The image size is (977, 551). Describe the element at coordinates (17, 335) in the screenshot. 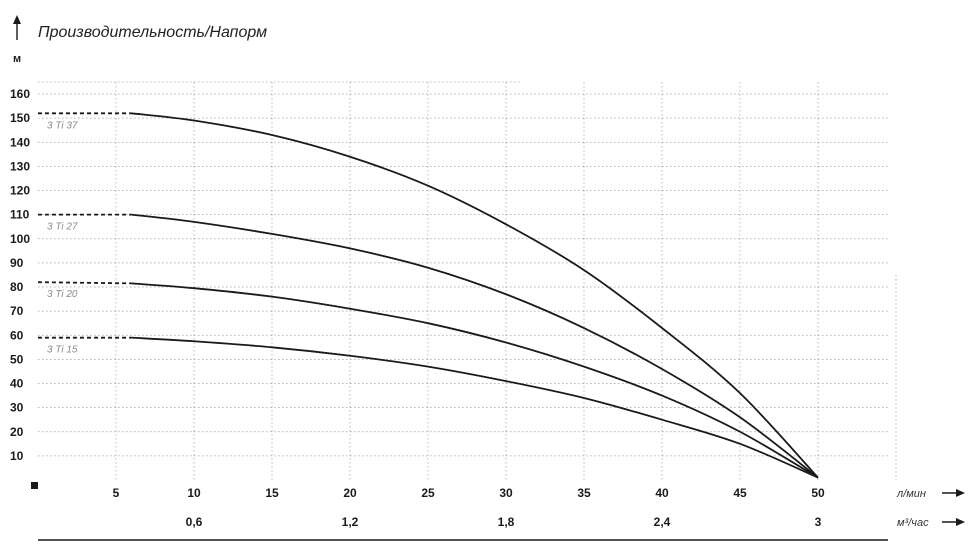

I see `y-tick-label: 60` at that location.